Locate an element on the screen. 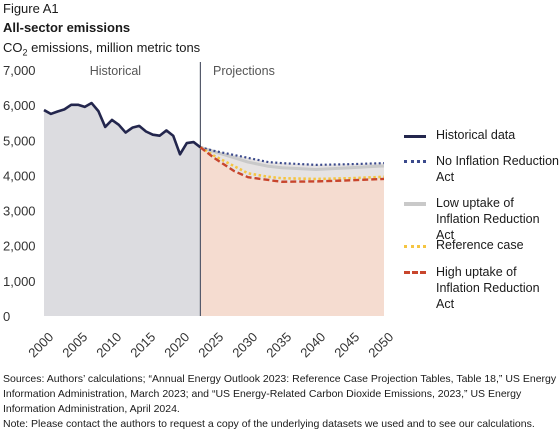 The width and height of the screenshot is (560, 443). historical-area is located at coordinates (122, 209).